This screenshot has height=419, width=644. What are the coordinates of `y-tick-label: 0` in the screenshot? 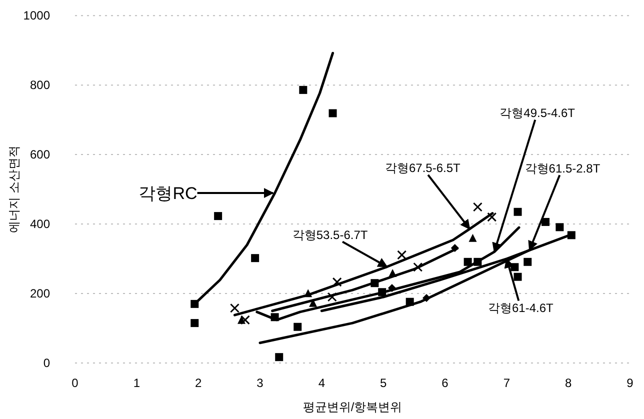 It's located at (46, 363).